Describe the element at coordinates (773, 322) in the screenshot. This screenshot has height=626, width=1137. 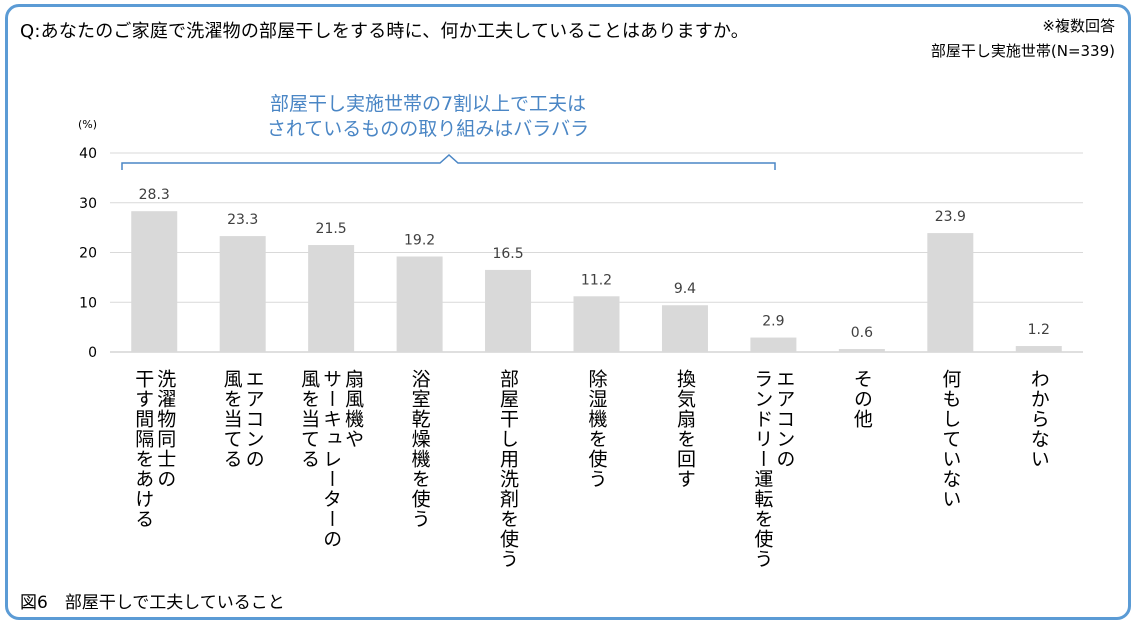
I see `data-label: 2.9` at that location.